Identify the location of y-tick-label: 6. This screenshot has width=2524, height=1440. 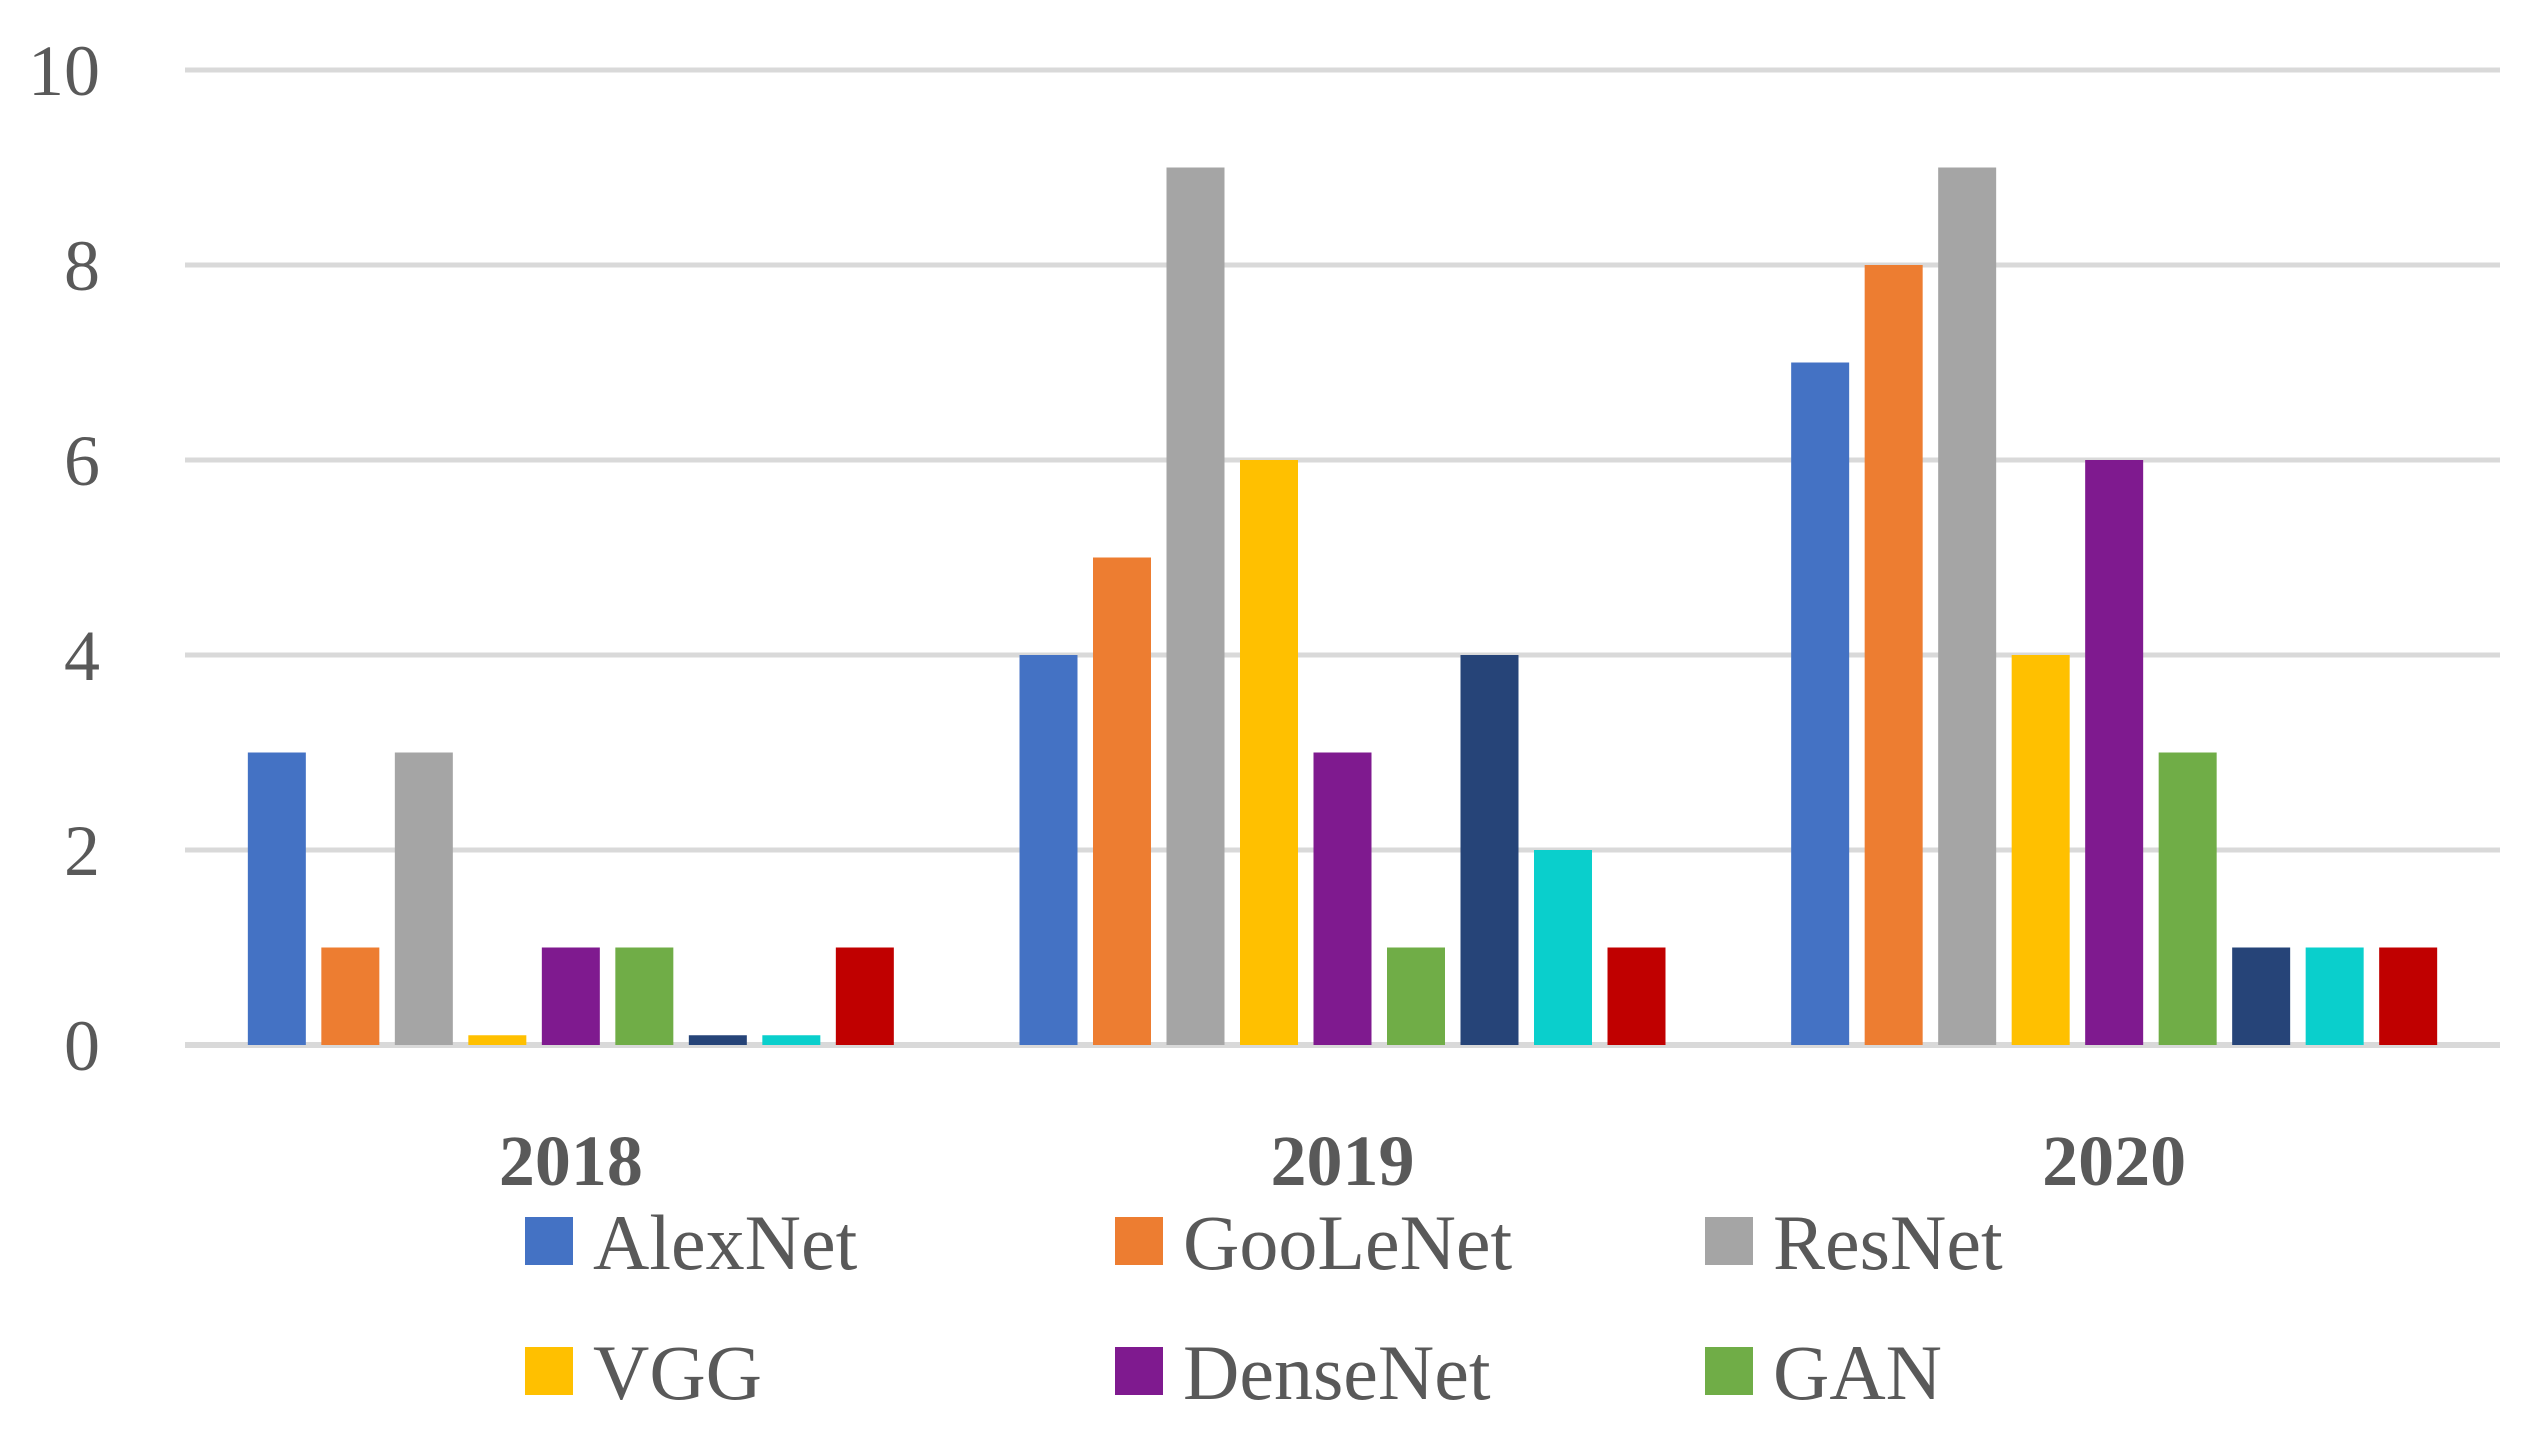
(82, 461).